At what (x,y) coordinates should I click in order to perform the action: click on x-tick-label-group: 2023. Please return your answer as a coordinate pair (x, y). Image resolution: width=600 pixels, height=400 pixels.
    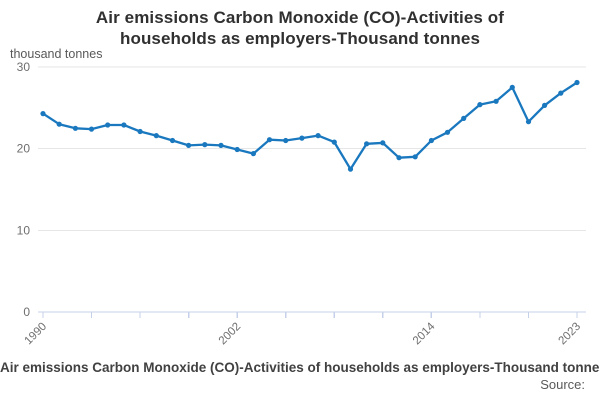
    Looking at the image, I should click on (570, 334).